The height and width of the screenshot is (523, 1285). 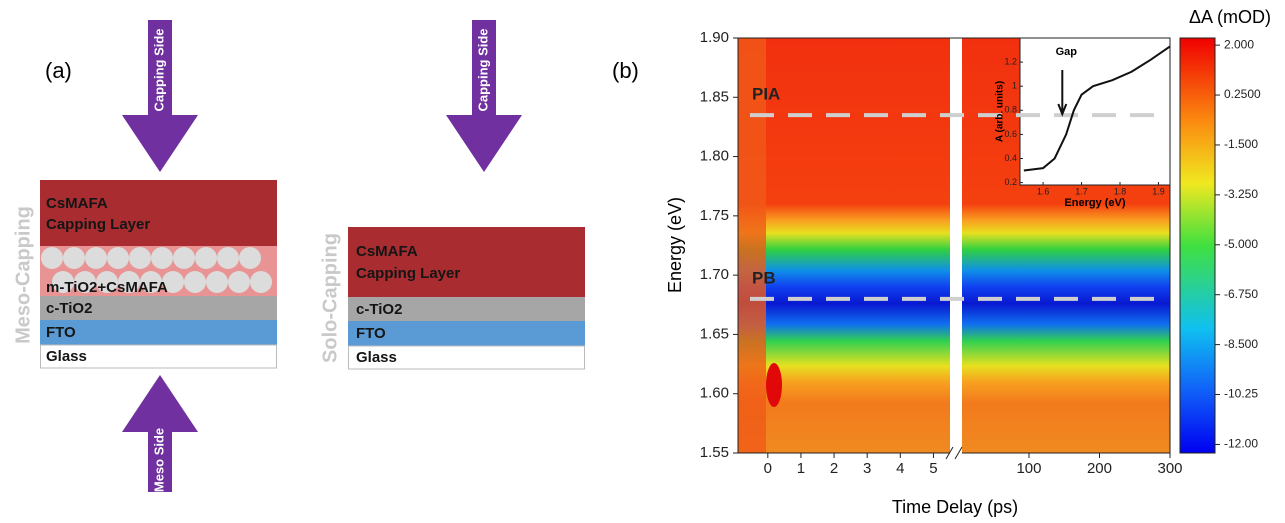 What do you see at coordinates (801, 468) in the screenshot?
I see `x-tick-label: 1` at bounding box center [801, 468].